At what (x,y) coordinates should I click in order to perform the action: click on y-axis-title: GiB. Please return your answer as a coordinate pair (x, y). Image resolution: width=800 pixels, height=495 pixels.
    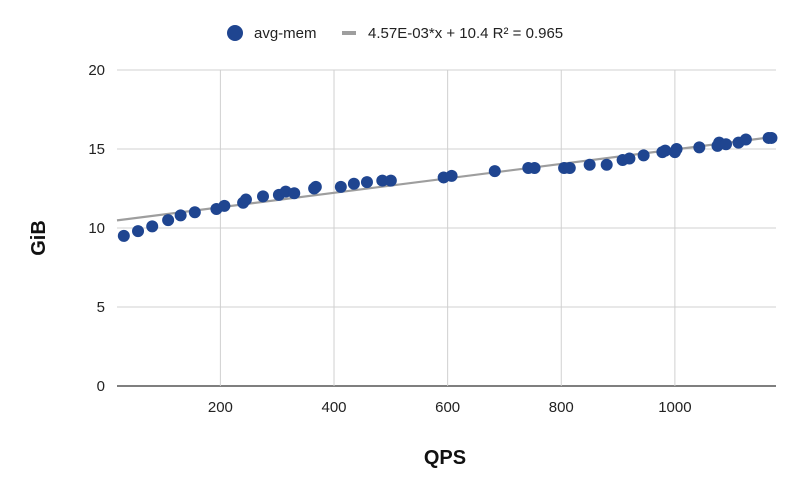
    Looking at the image, I should click on (39, 238).